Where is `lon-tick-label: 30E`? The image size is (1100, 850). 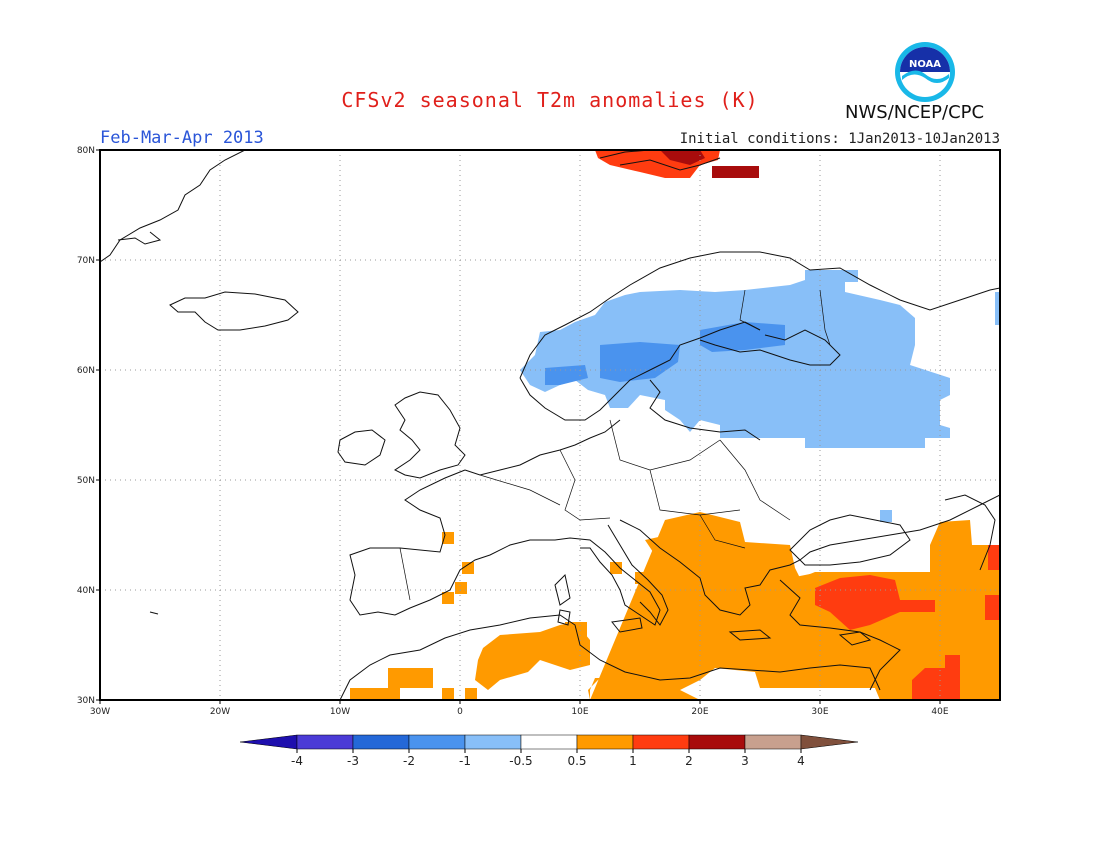
lon-tick-label: 30E is located at coordinates (819, 712).